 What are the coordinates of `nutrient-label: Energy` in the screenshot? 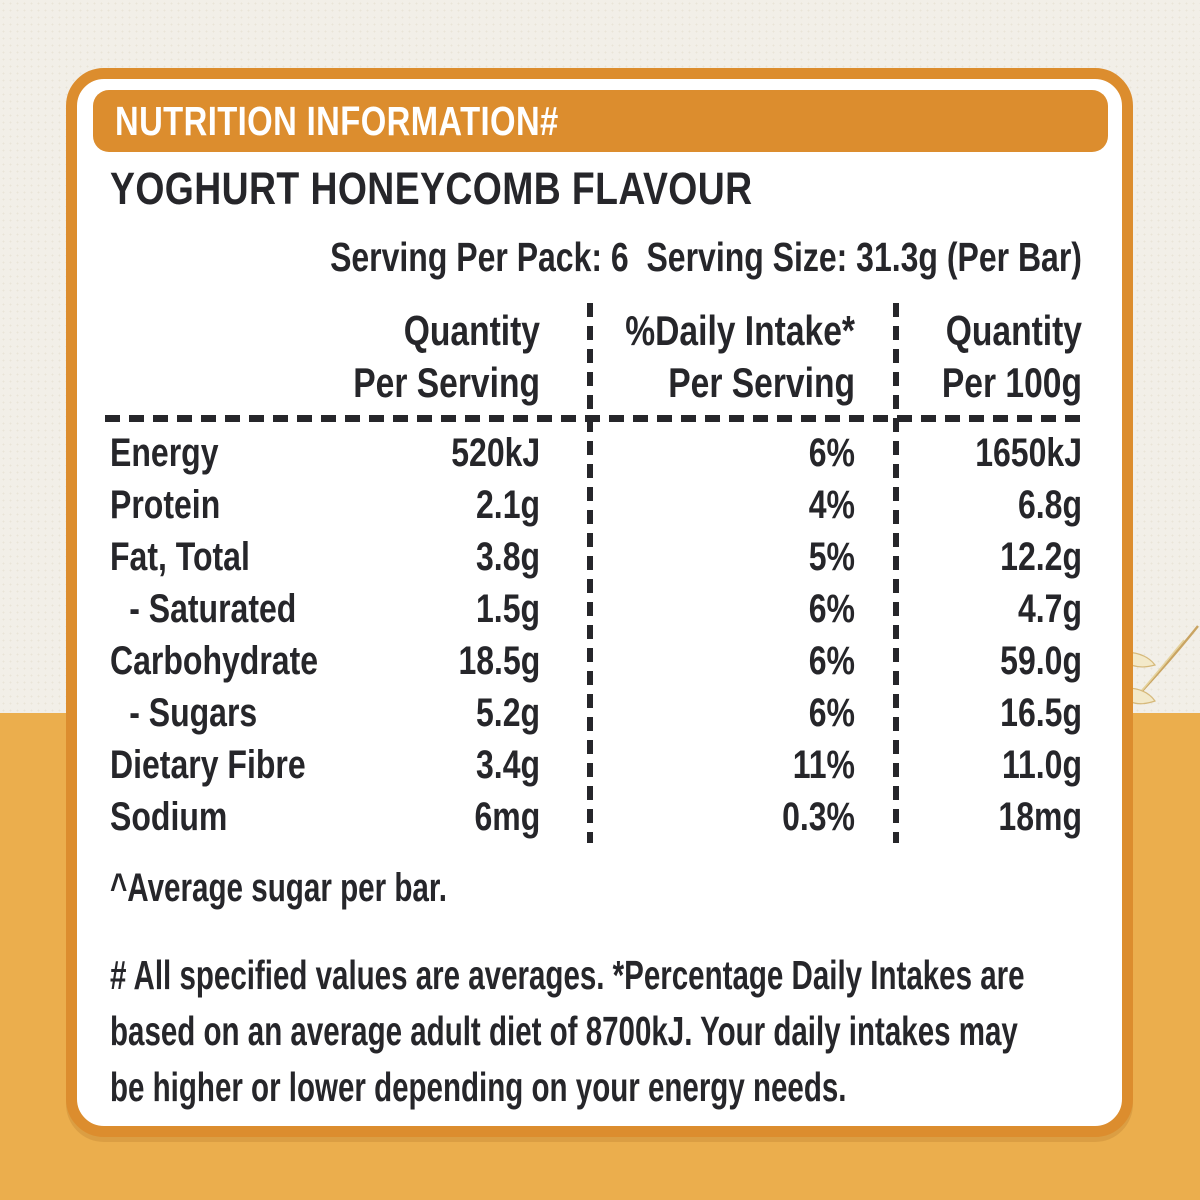 It's located at (164, 453).